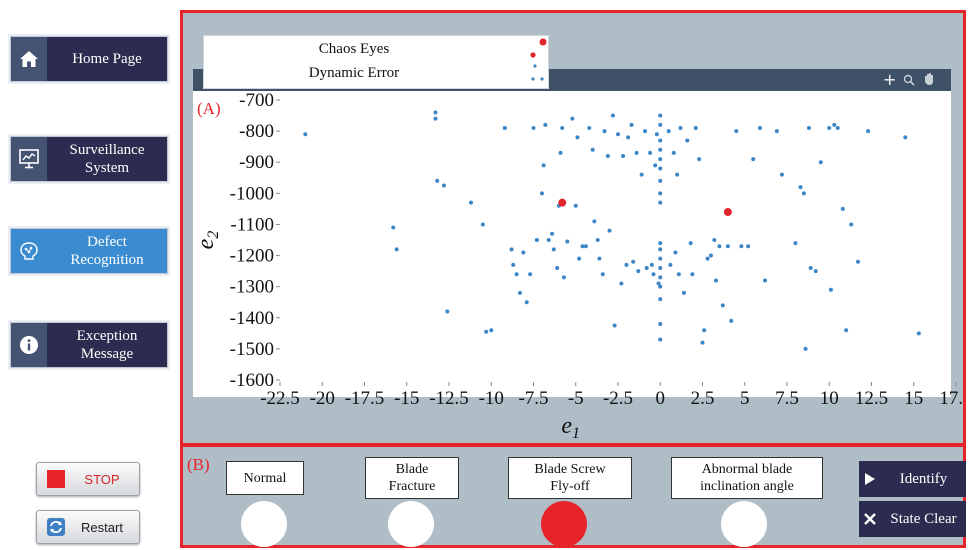 The image size is (969, 550). I want to click on home-icon, so click(29, 59).